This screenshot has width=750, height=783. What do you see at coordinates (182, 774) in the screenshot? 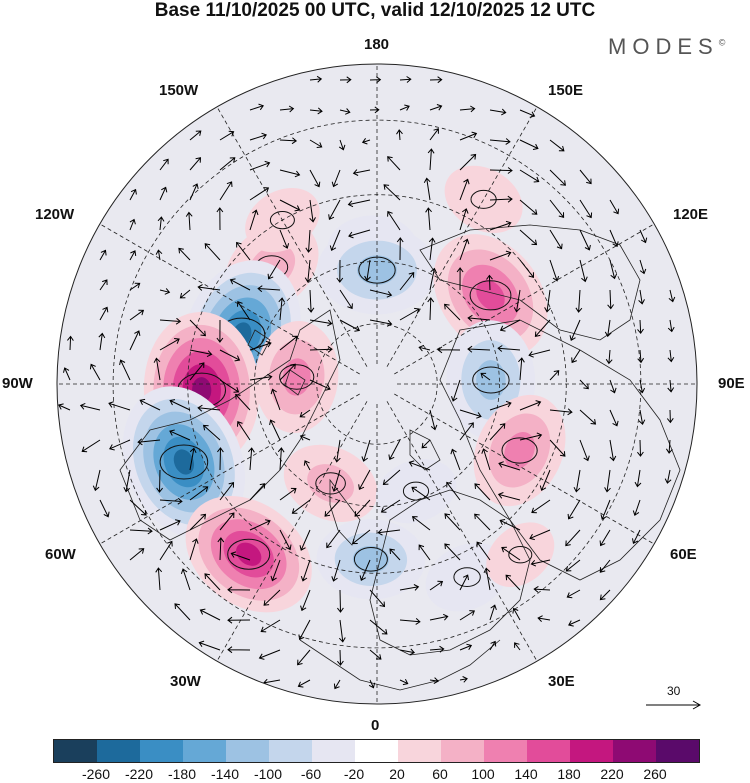
I see `colorbar-tick-label: -180` at bounding box center [182, 774].